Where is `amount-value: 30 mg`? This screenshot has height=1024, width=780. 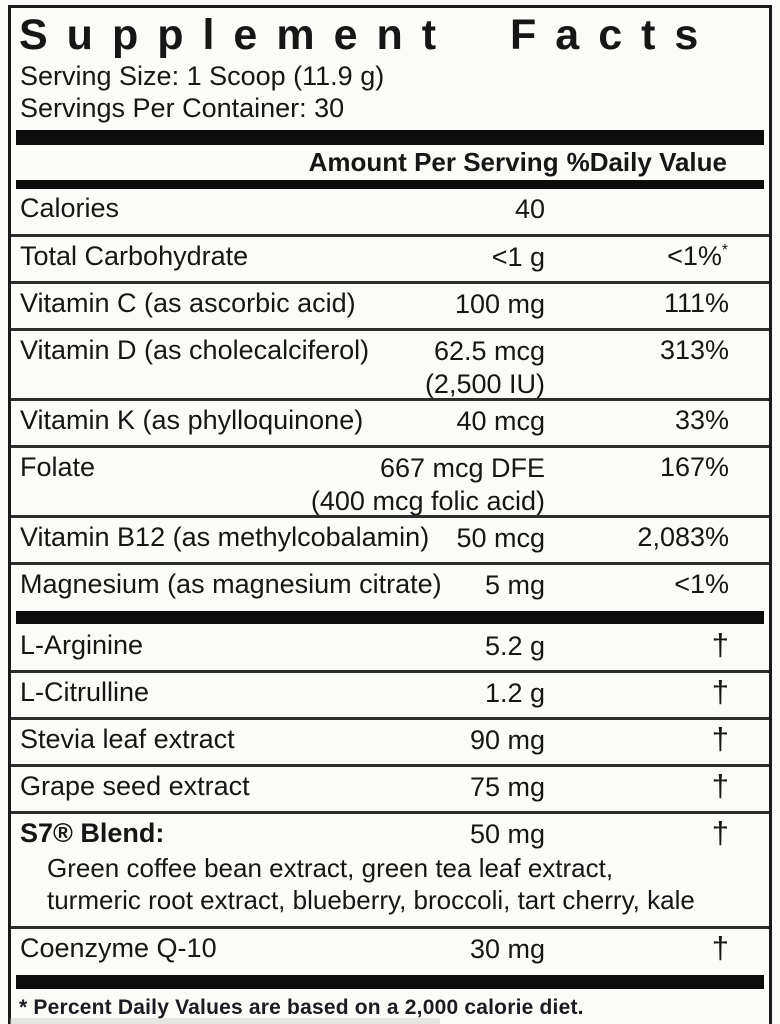 amount-value: 30 mg is located at coordinates (507, 948).